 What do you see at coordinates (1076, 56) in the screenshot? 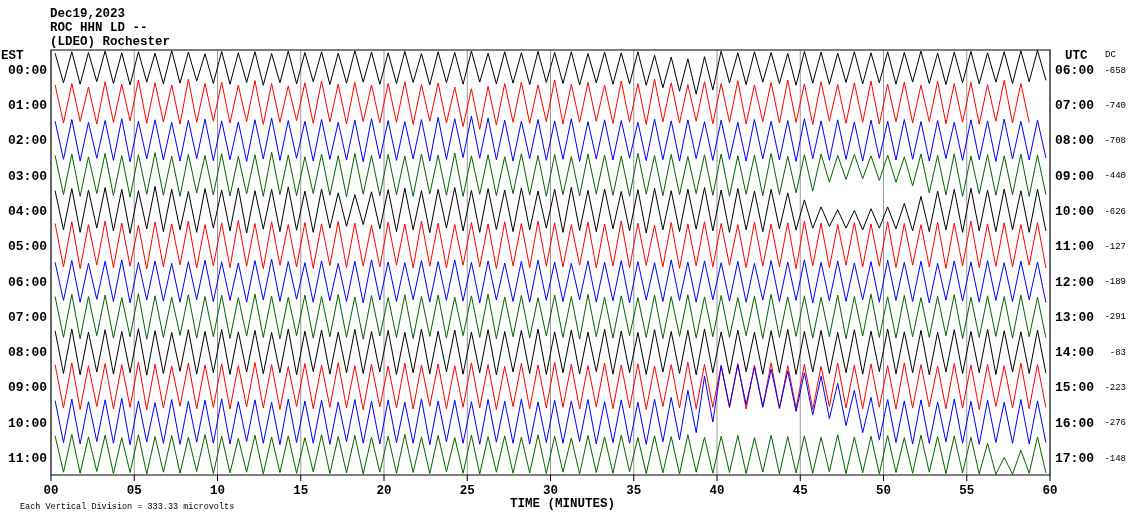
I see `y2-axis-title: UTC` at bounding box center [1076, 56].